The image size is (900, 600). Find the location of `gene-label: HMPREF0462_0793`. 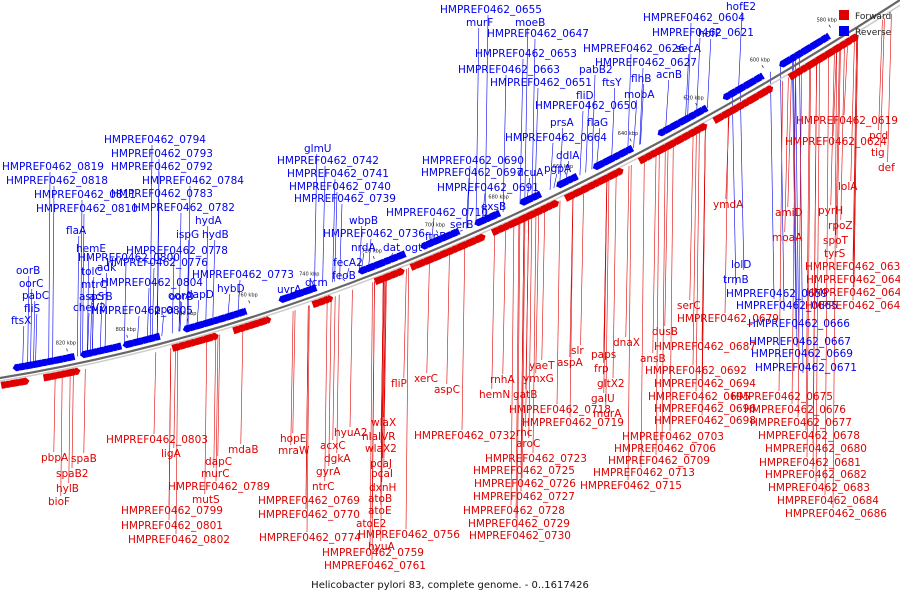

gene-label: HMPREF0462_0793 is located at coordinates (162, 154).